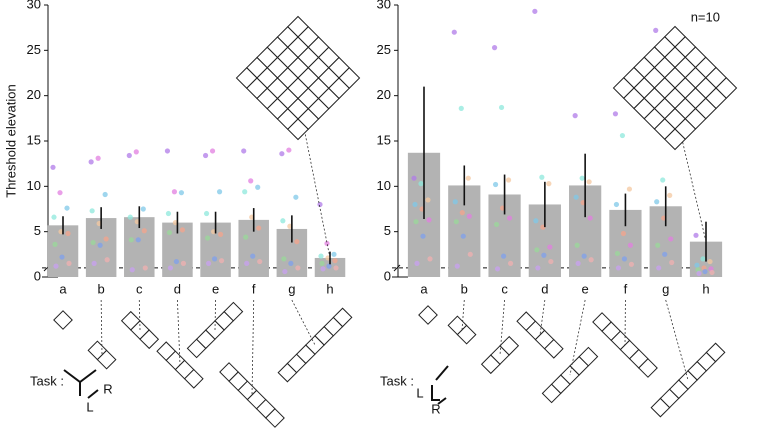 This screenshot has height=438, width=758. I want to click on x-tick-label: a, so click(63, 288).